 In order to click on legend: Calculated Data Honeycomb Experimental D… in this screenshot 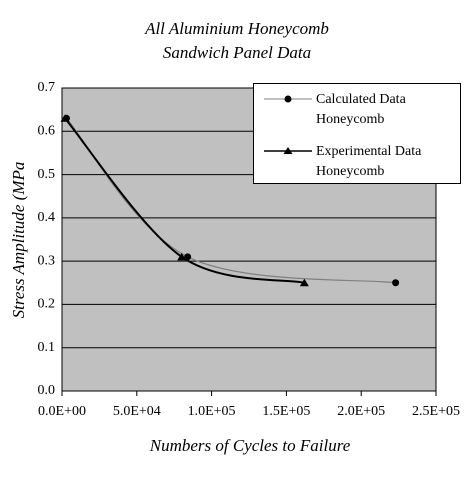, I will do `click(357, 133)`.